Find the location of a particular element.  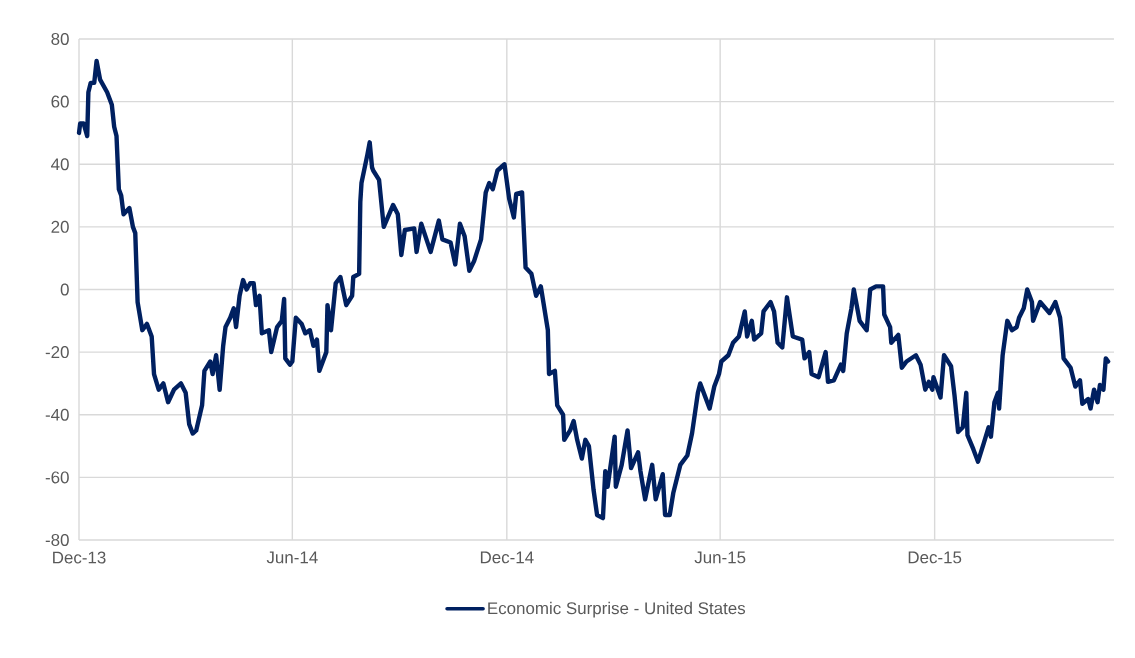

y-tick-label: 0 is located at coordinates (64, 289).